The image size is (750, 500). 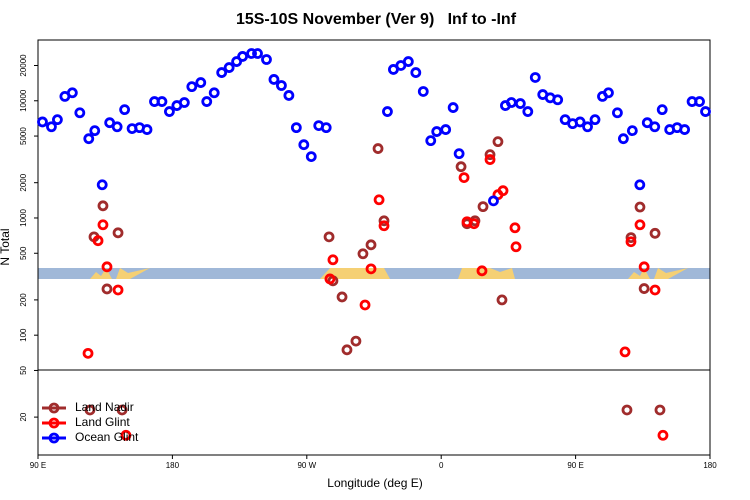 What do you see at coordinates (23, 136) in the screenshot?
I see `y-tick-label: 5000` at bounding box center [23, 136].